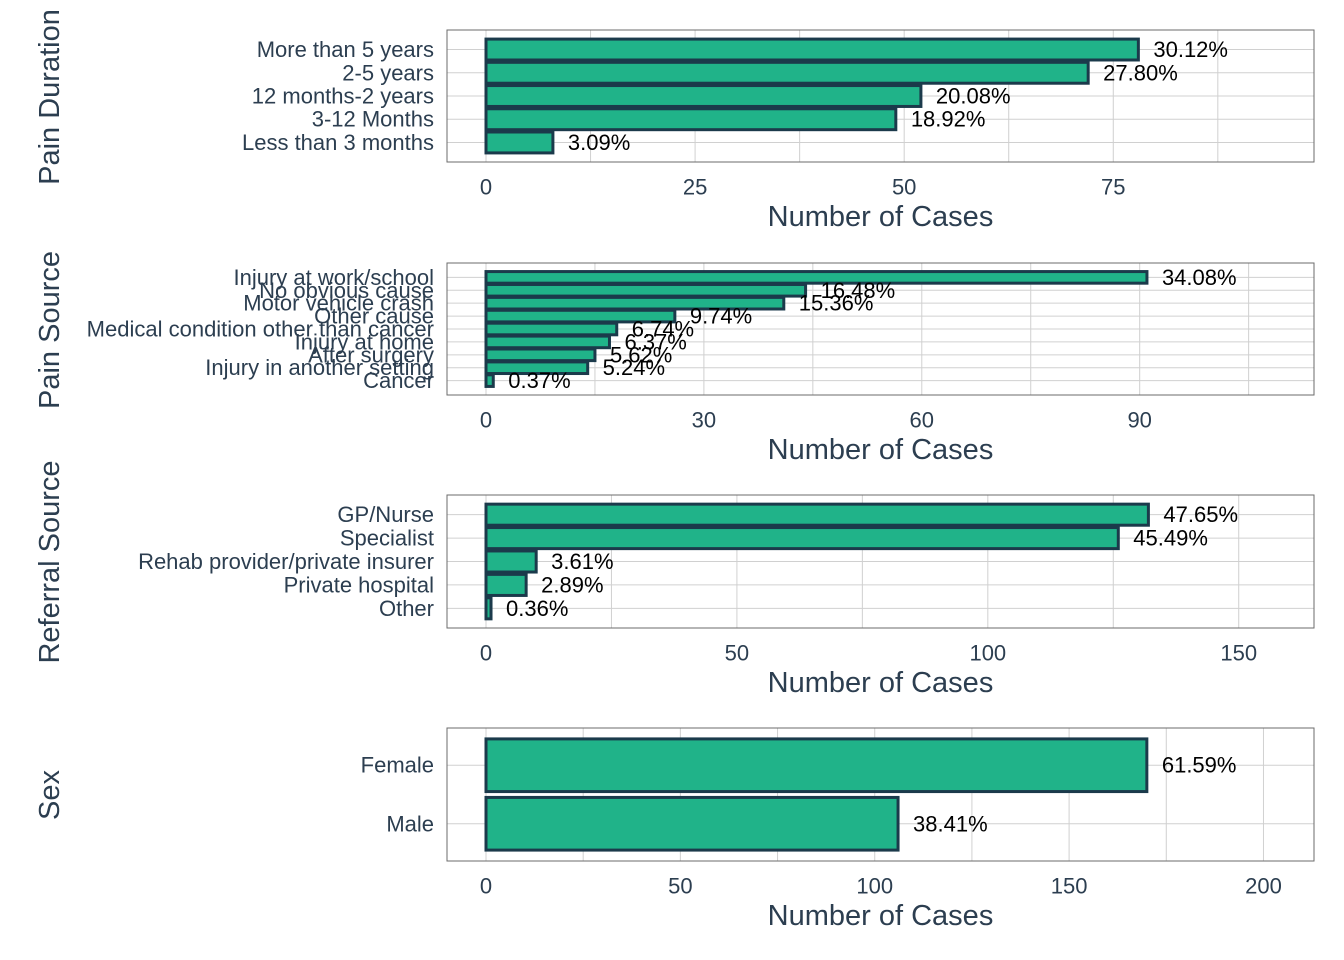 The width and height of the screenshot is (1344, 960). What do you see at coordinates (950, 823) in the screenshot?
I see `data-label: 38.41%` at bounding box center [950, 823].